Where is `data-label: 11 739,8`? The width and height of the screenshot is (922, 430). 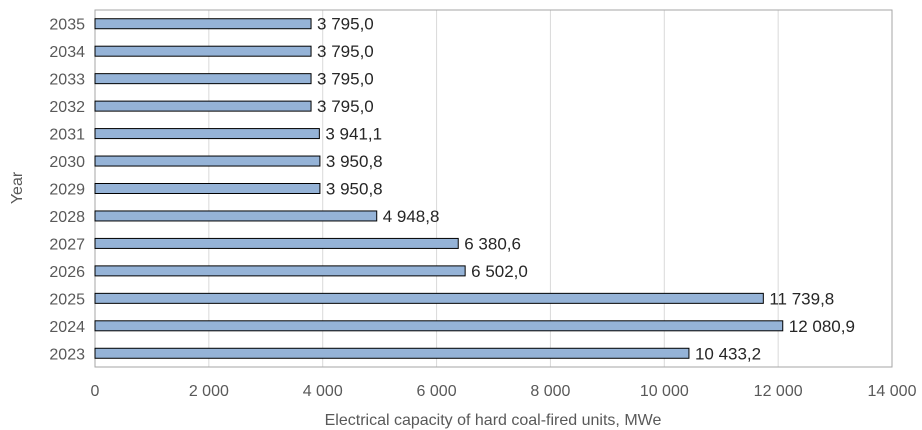
data-label: 11 739,8 is located at coordinates (801, 298).